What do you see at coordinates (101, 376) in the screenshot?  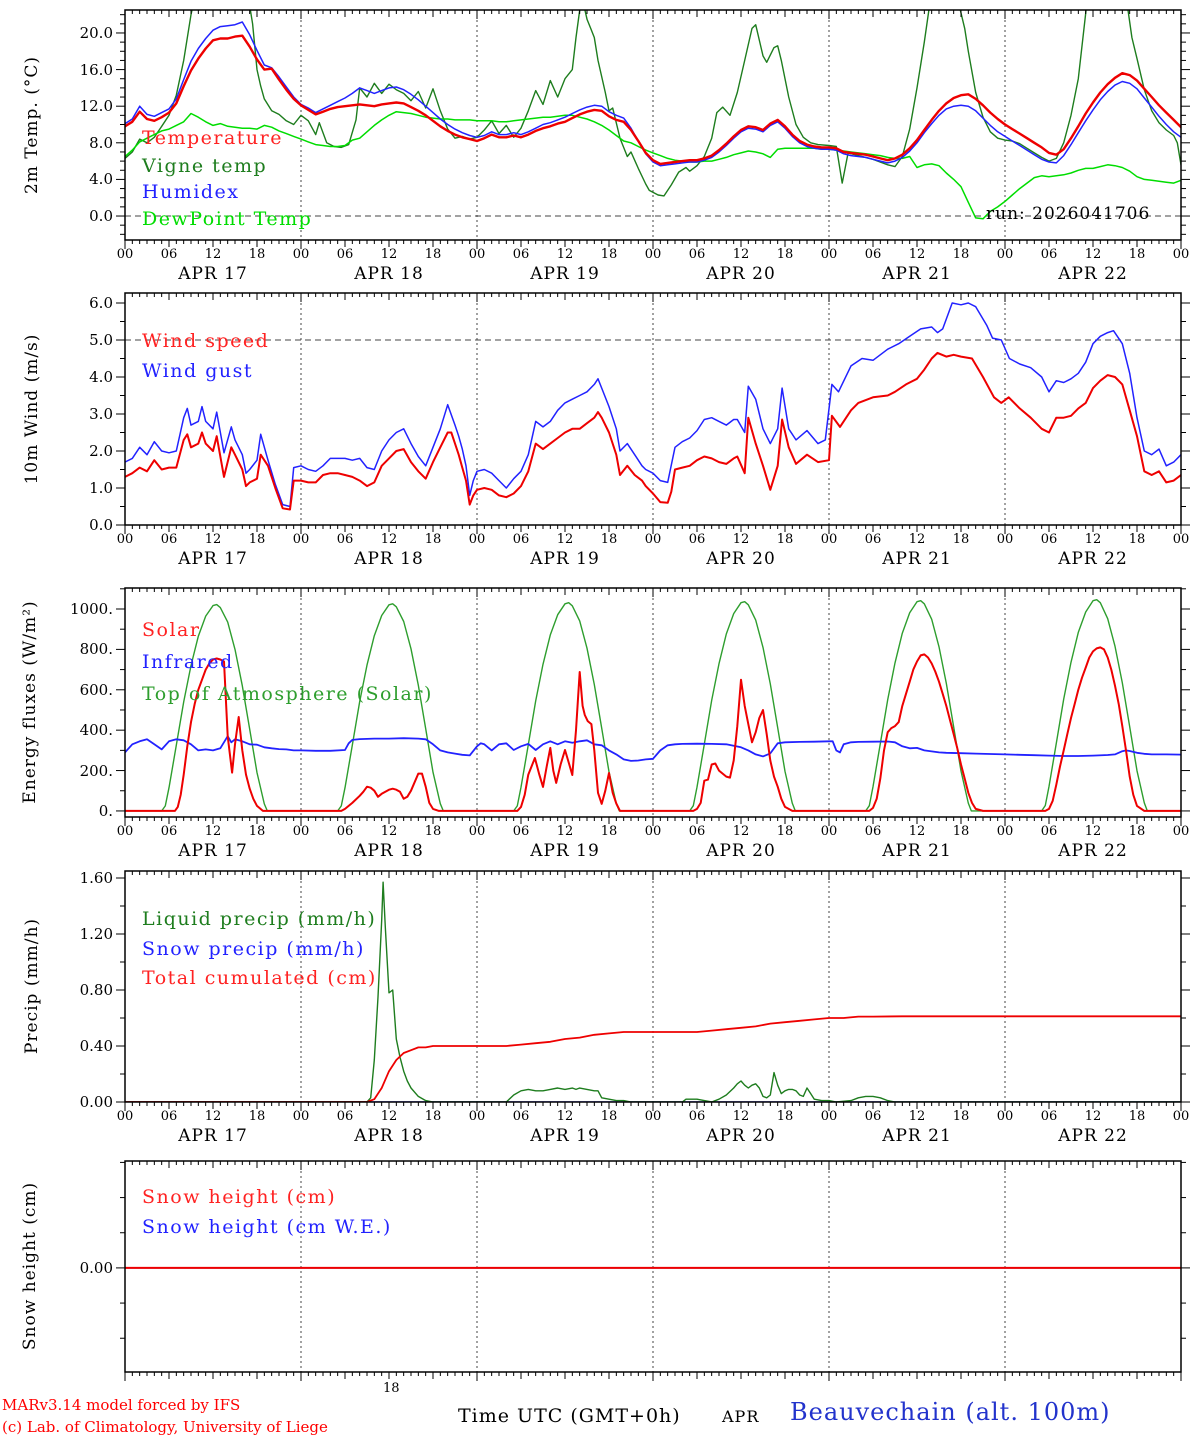 I see `y-tick-label: 4.0` at bounding box center [101, 376].